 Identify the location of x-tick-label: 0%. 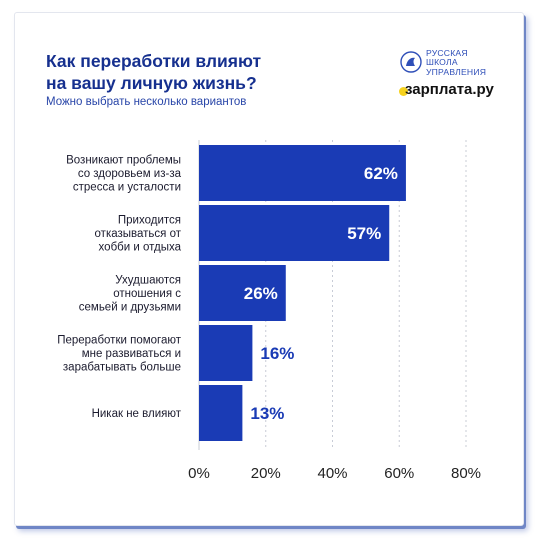
(199, 473).